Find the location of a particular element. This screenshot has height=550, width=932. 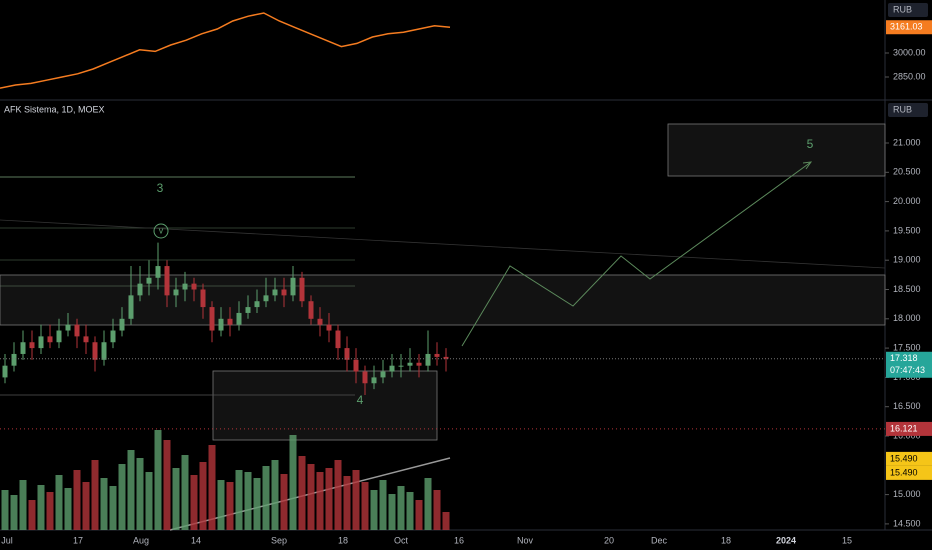

target-box is located at coordinates (776, 150).